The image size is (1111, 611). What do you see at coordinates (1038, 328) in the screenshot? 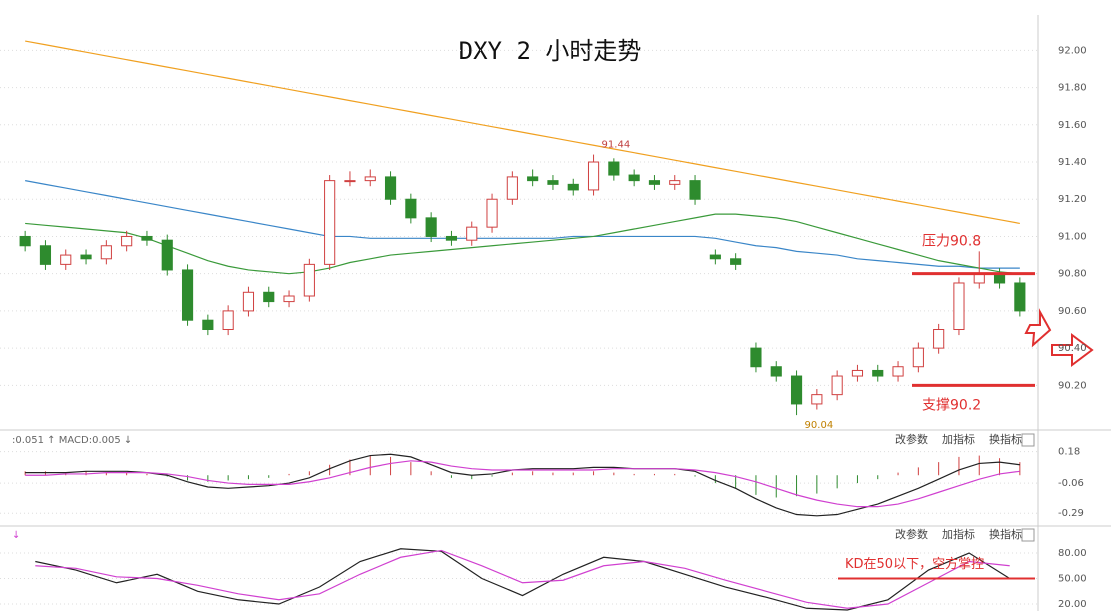
I see `arrow-down` at bounding box center [1038, 328].